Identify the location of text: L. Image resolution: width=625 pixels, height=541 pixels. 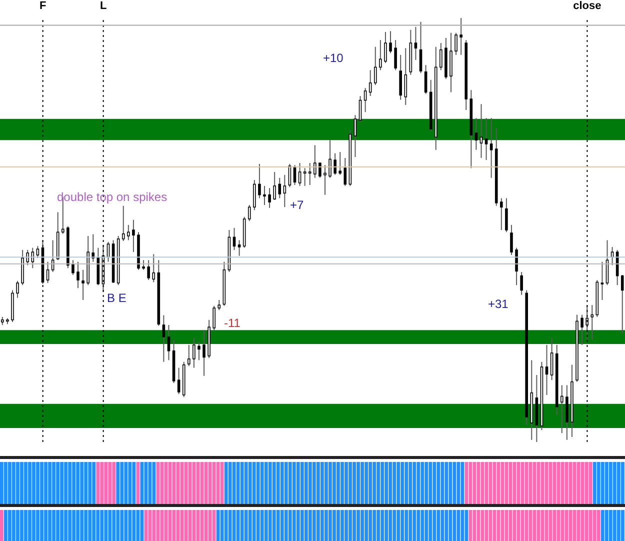
(103, 6).